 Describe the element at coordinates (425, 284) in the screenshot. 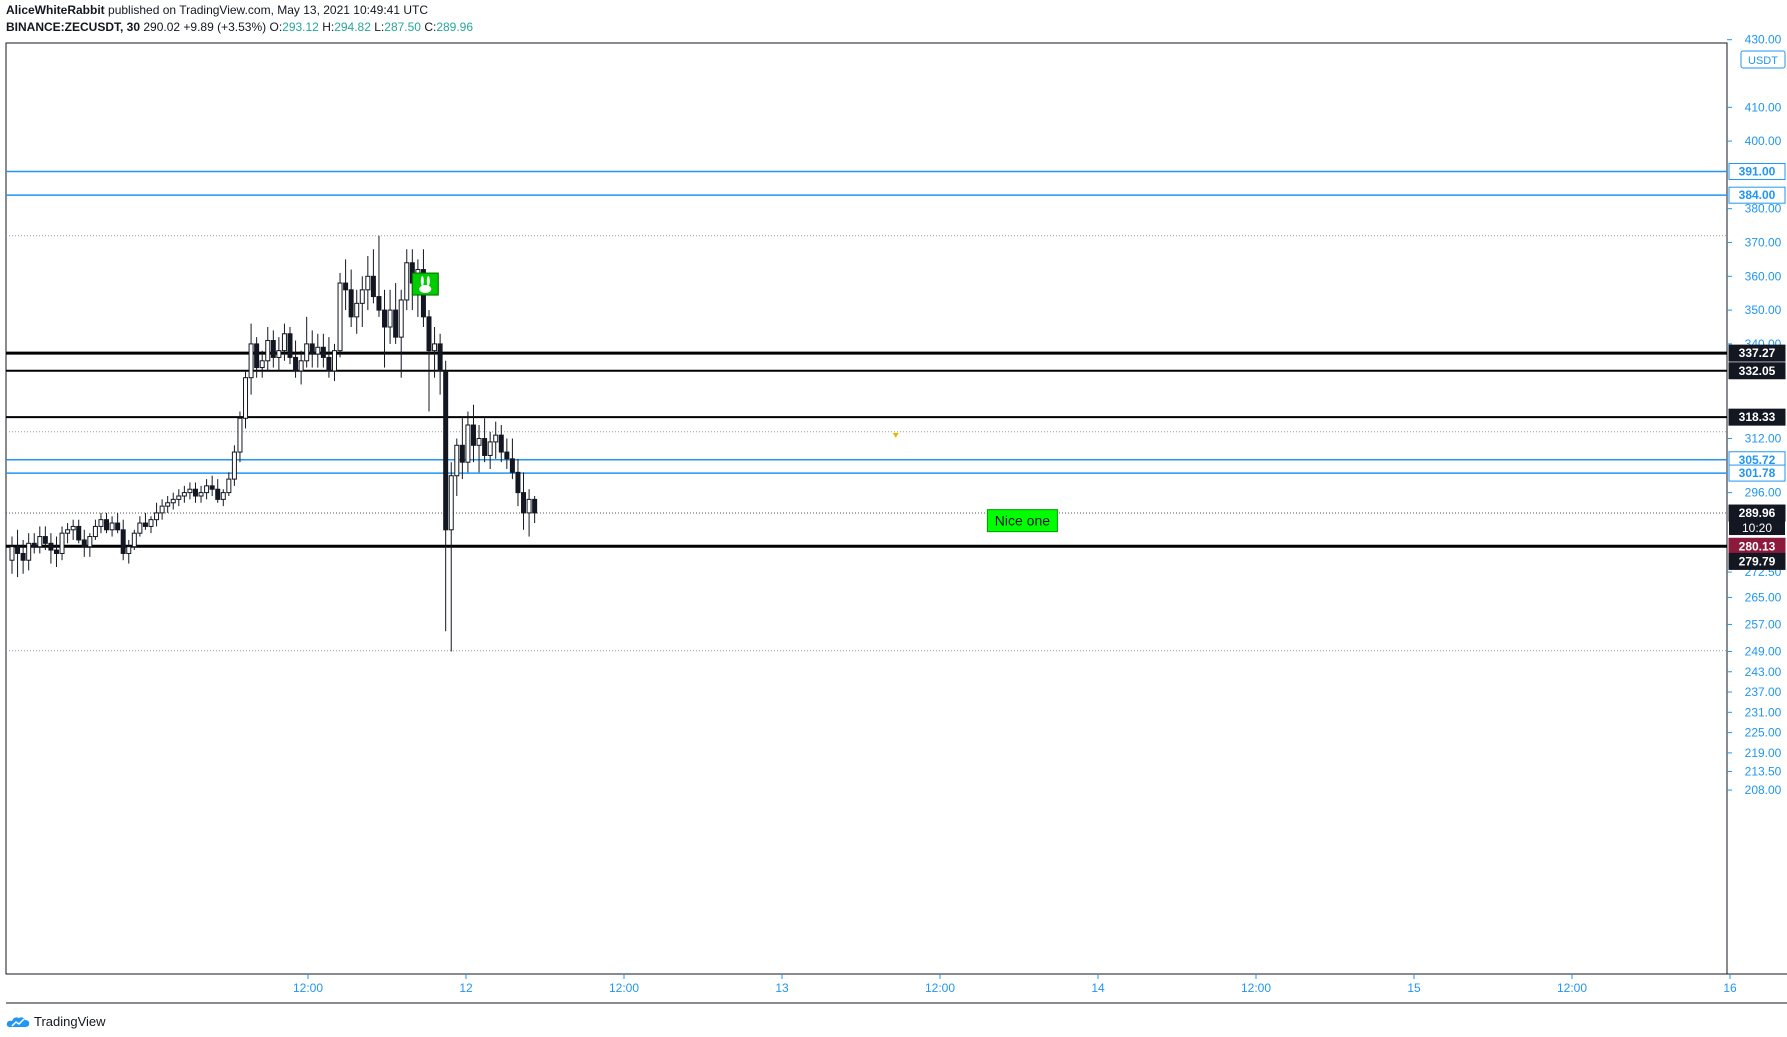

I see `rabbit-icon-box` at that location.